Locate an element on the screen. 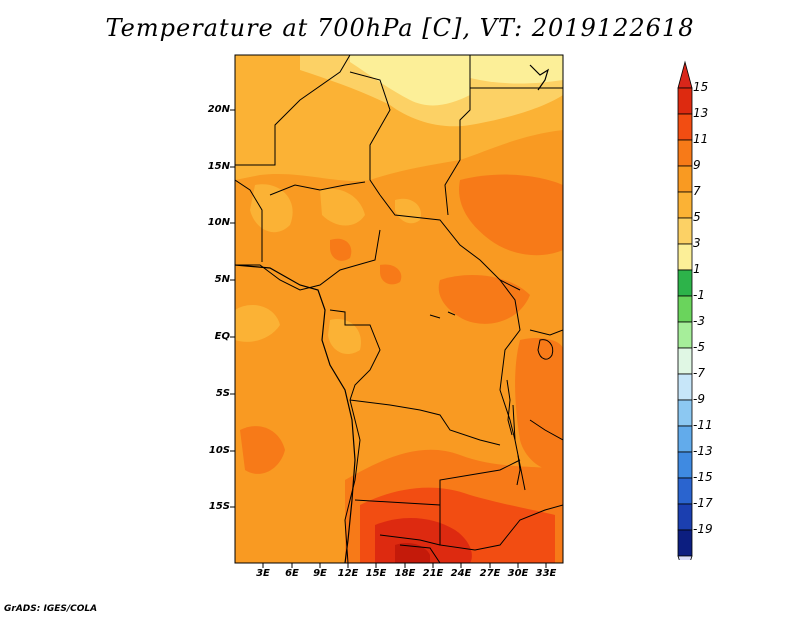  lat-label-5n: 5N is located at coordinates (222, 279).